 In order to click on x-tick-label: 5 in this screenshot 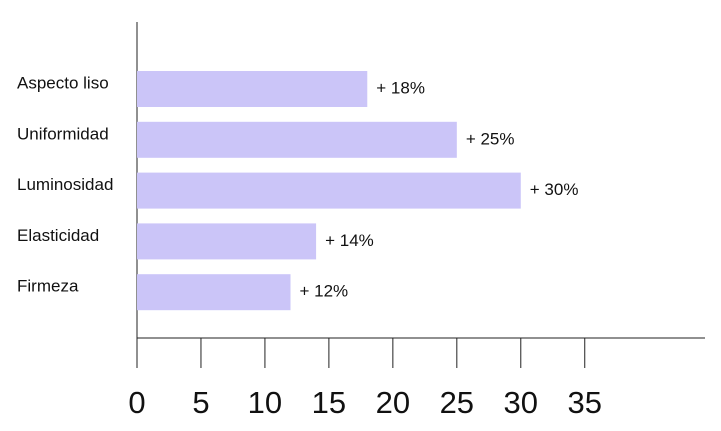, I will do `click(200, 402)`.